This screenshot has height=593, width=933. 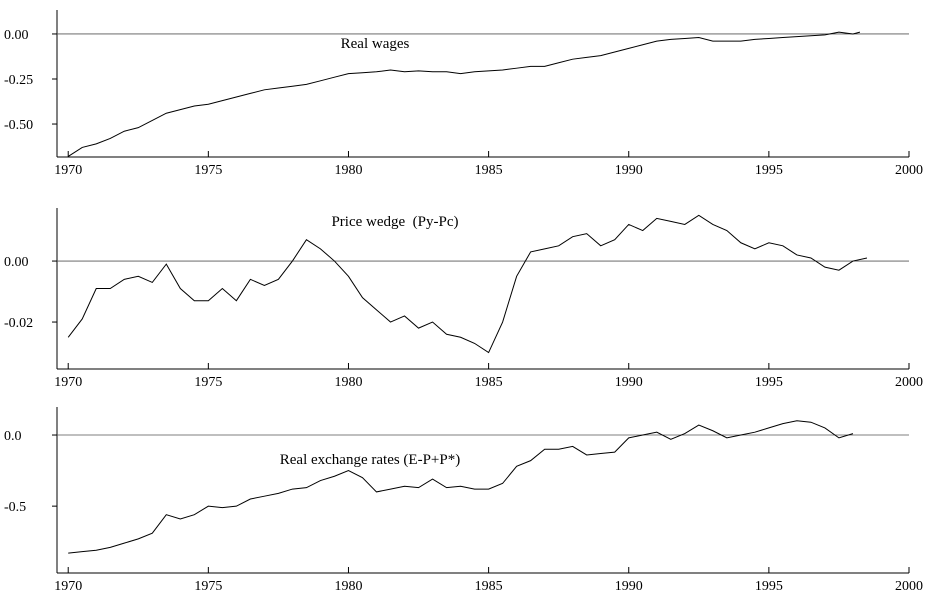 I want to click on y-tick-label: -0.25, so click(x=18, y=80).